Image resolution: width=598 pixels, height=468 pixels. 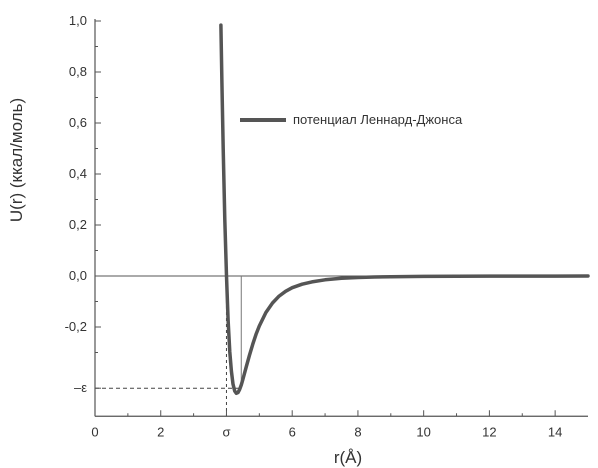 I want to click on y-tick-label: -0,2, so click(x=76, y=326).